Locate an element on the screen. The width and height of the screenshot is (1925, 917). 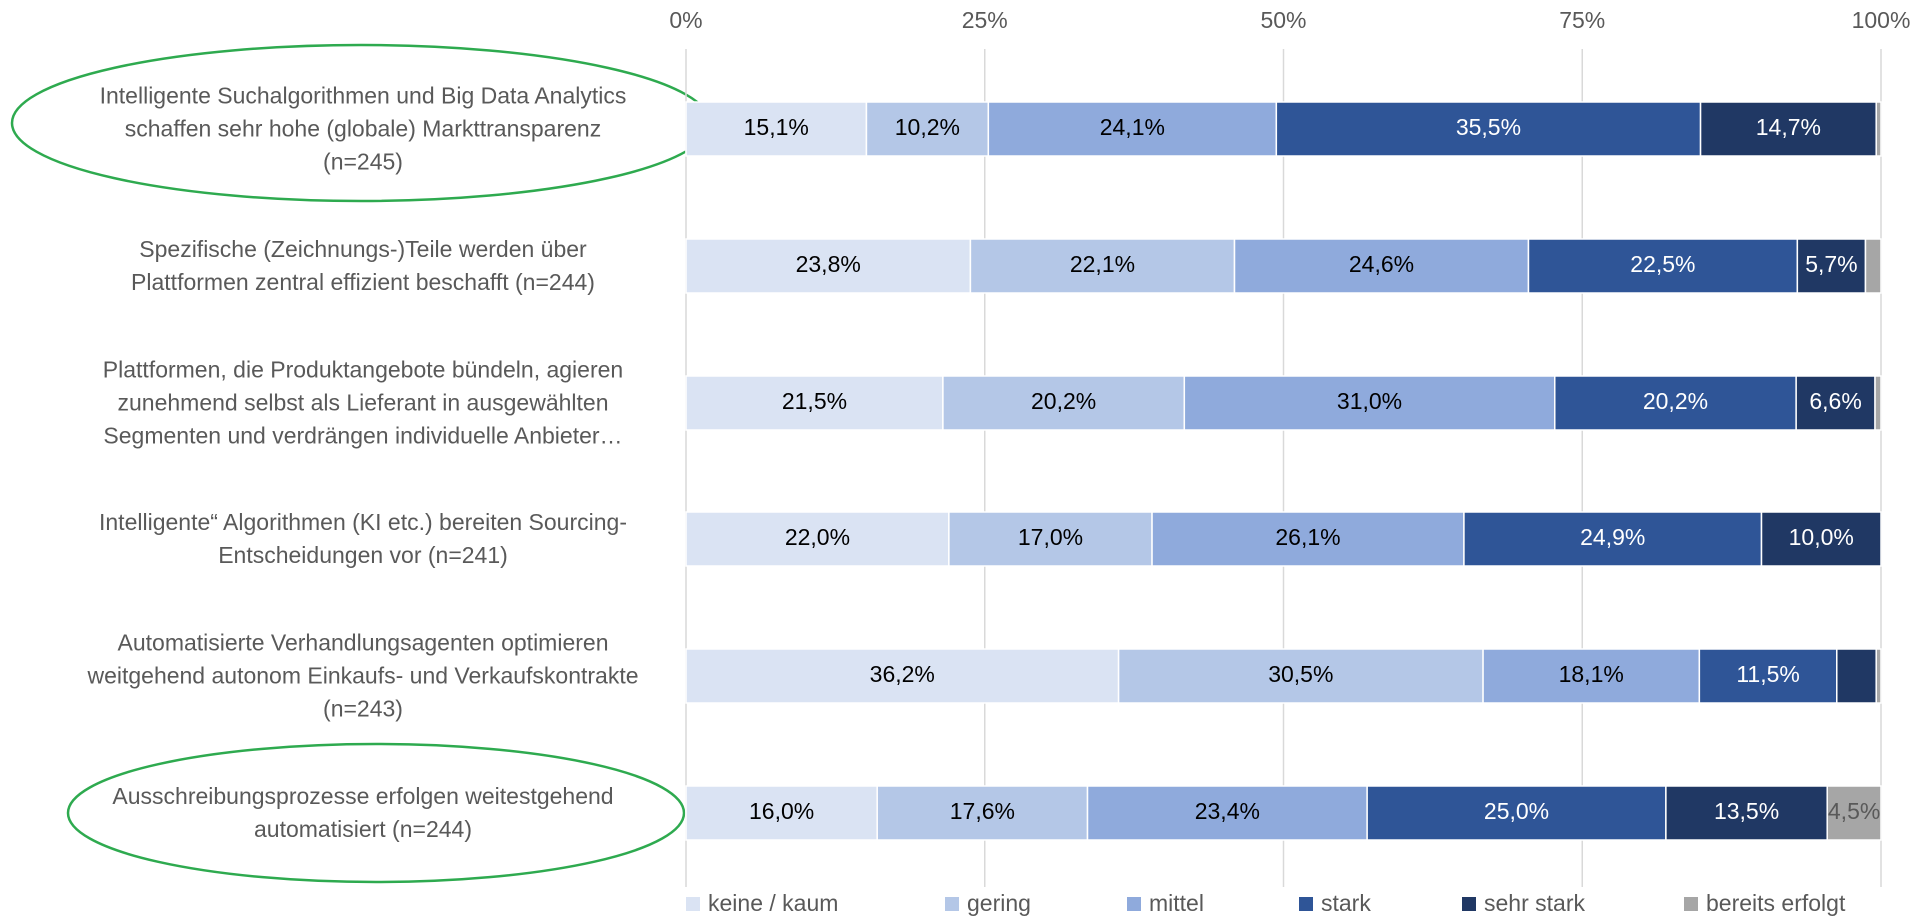
data-label: 11,5% is located at coordinates (1768, 674).